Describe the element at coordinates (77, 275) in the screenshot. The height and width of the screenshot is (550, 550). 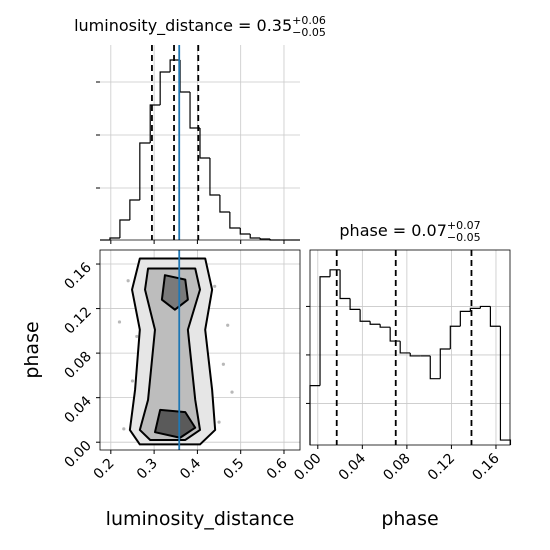
I see `y-tick-label: 0.16` at that location.